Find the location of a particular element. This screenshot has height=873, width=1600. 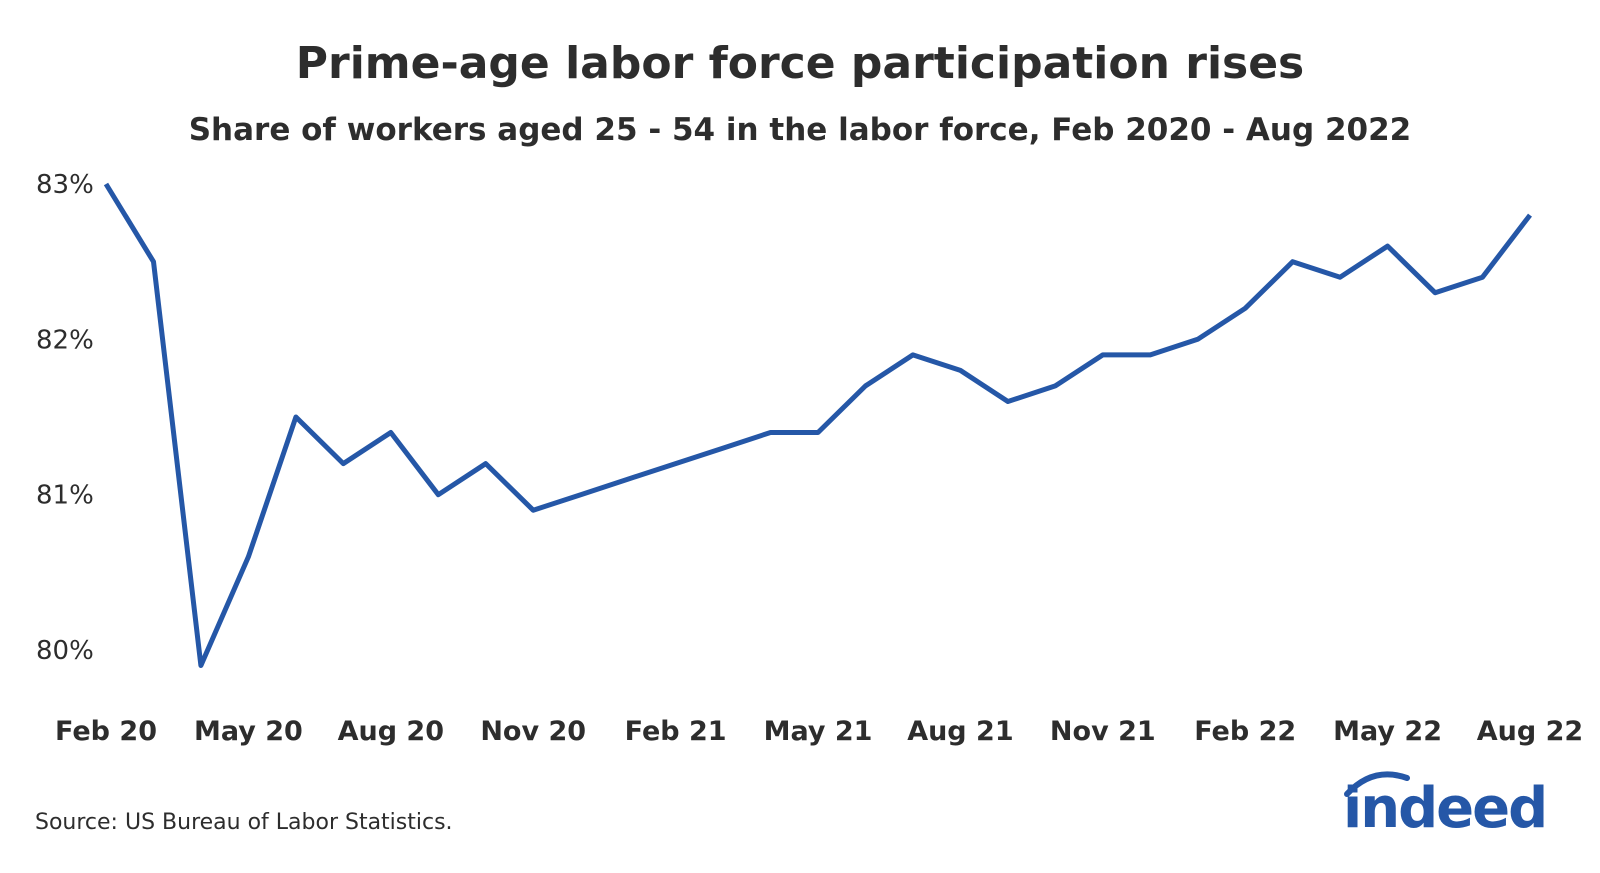

x-tick-label: Feb 20 is located at coordinates (106, 731).